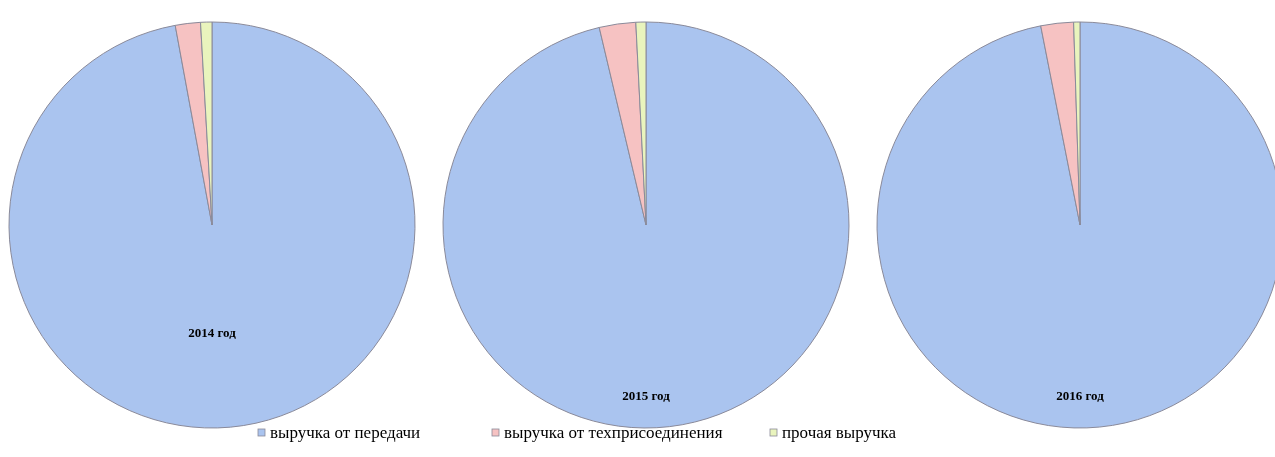  What do you see at coordinates (345, 432) in the screenshot?
I see `legend-label: выручка от передачи` at bounding box center [345, 432].